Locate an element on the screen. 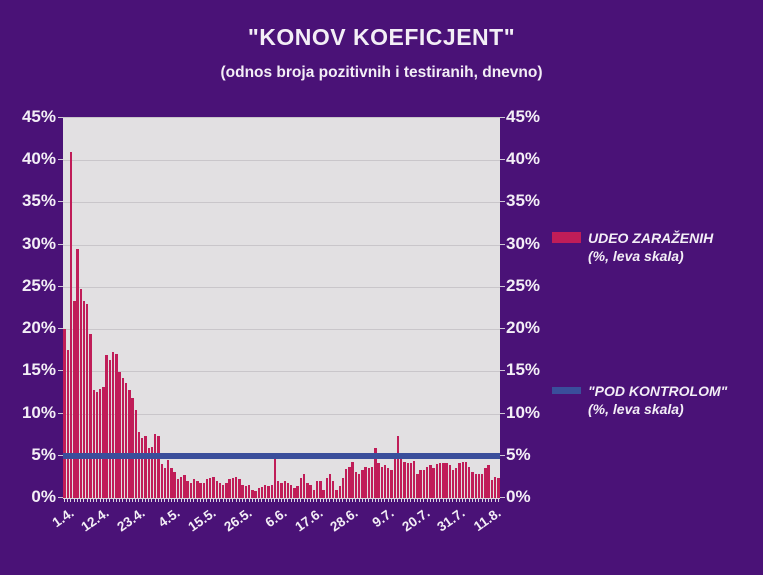 This screenshot has height=575, width=763. y-tick-label-right: 30% is located at coordinates (523, 243).